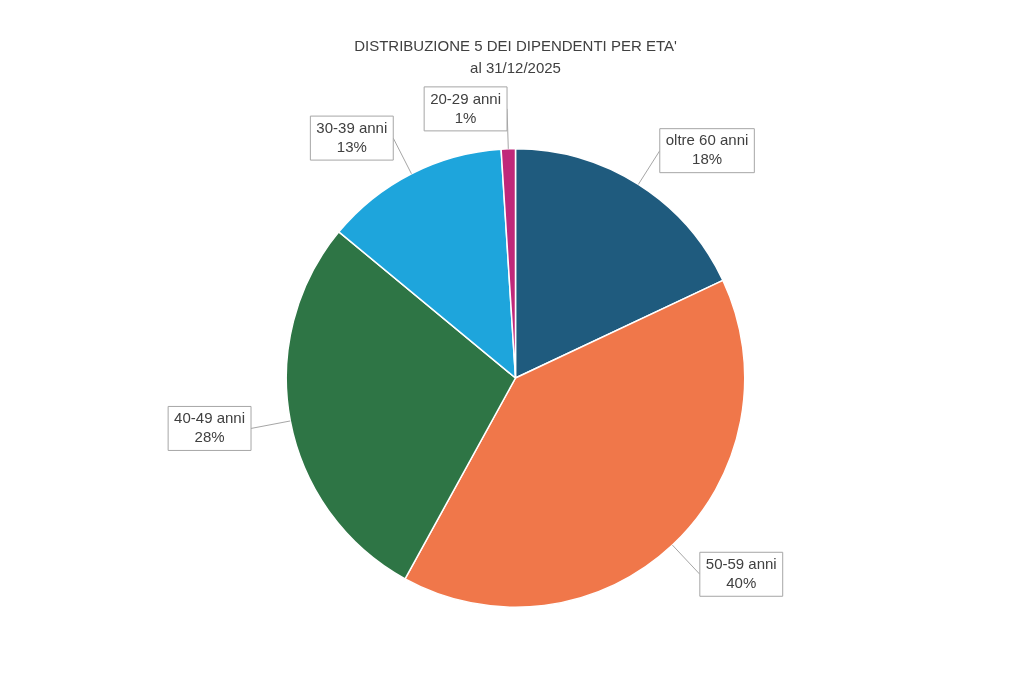 The image size is (1035, 691). Describe the element at coordinates (465, 117) in the screenshot. I see `data-label: 1%` at that location.